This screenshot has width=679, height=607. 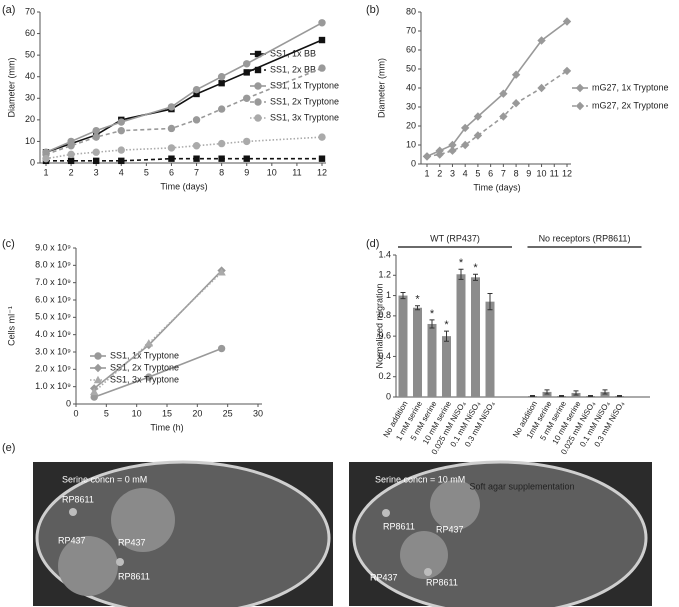 What do you see at coordinates (53, 247) in the screenshot?
I see `y-tick-label: 9.0 x 10⁹` at bounding box center [53, 247].